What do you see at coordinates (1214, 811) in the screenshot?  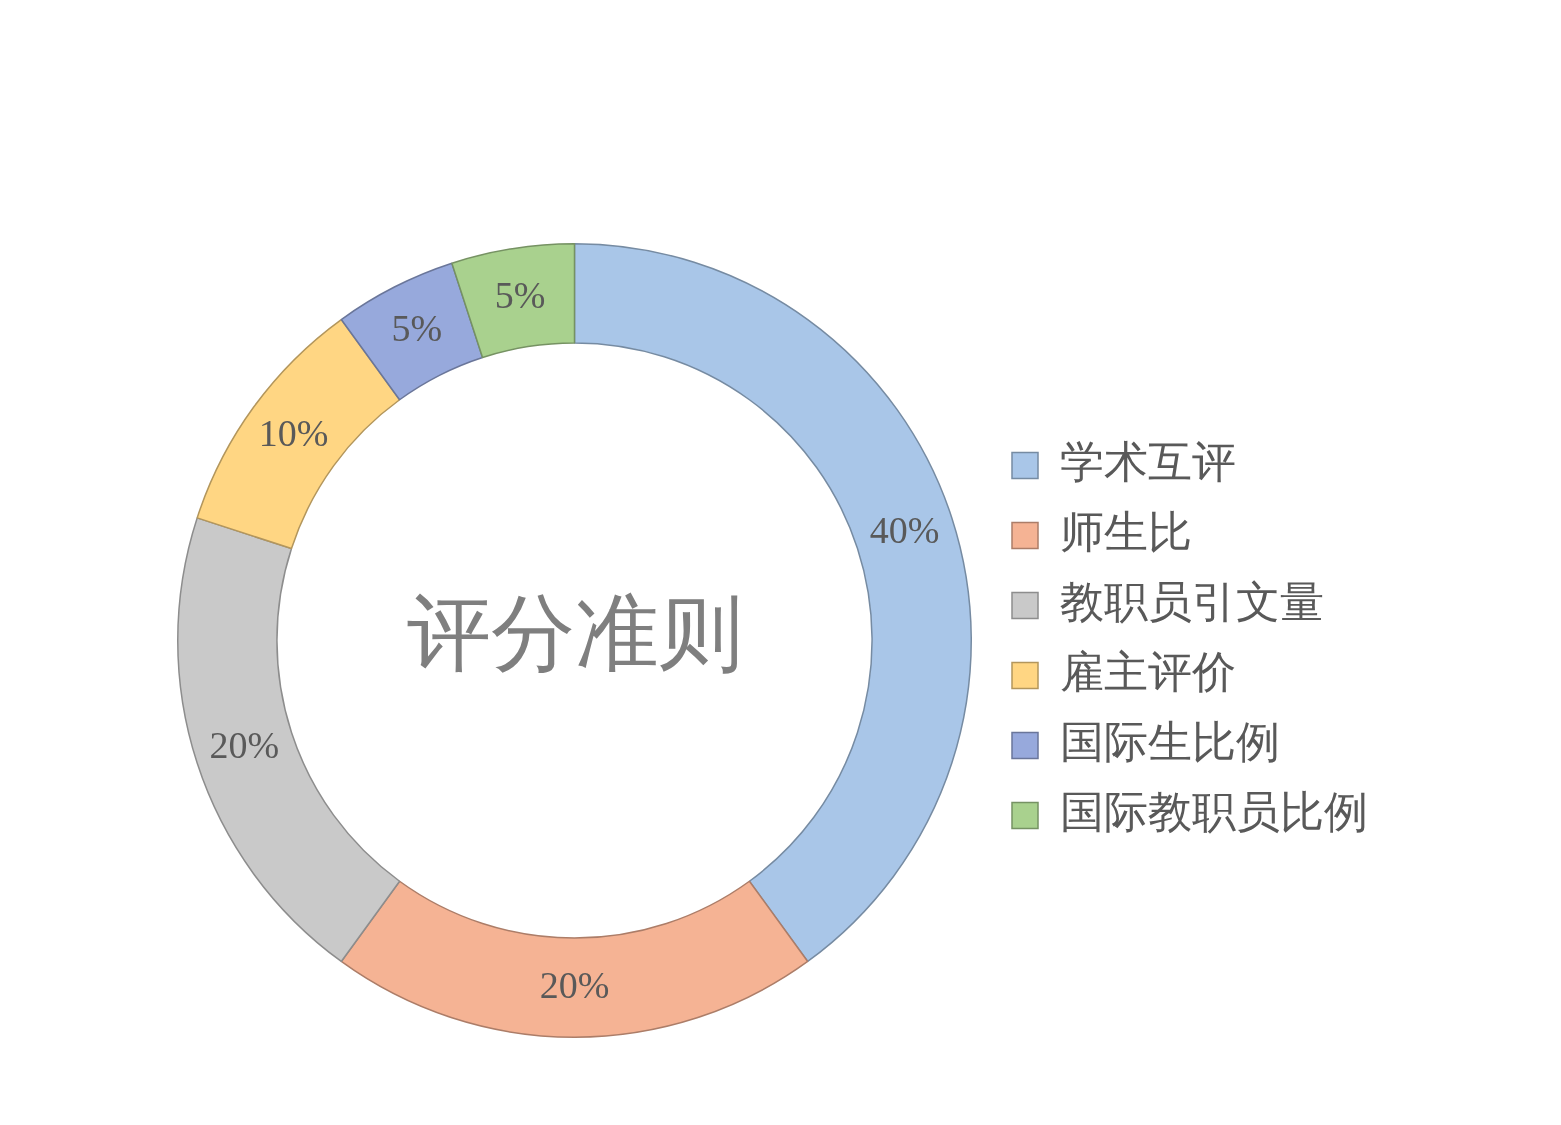 I see `legend-label: 国际教职员比例` at bounding box center [1214, 811].